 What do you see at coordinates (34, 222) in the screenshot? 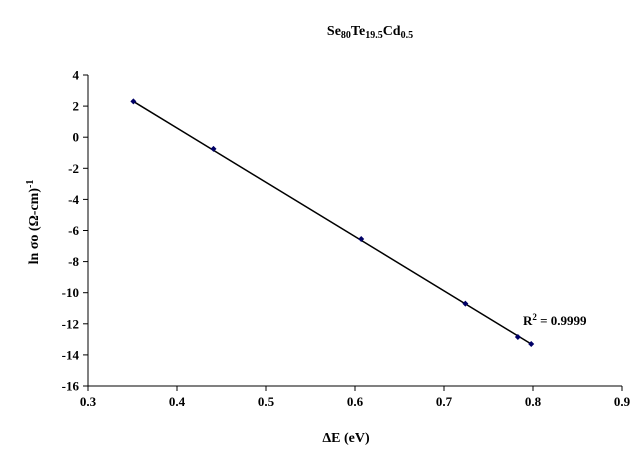
I see `y-axis-label: ln σo (Ω-cm)-1` at bounding box center [34, 222].